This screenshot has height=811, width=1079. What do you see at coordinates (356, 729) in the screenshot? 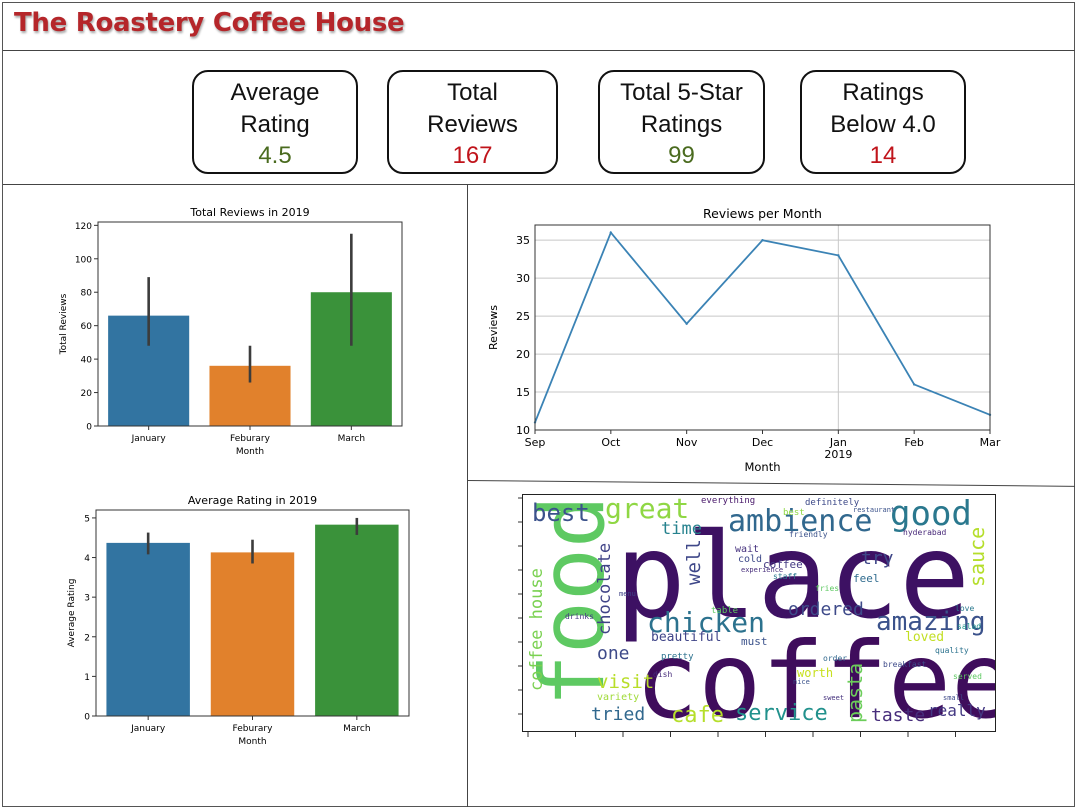
I see `x-tick-label: March` at bounding box center [356, 729].